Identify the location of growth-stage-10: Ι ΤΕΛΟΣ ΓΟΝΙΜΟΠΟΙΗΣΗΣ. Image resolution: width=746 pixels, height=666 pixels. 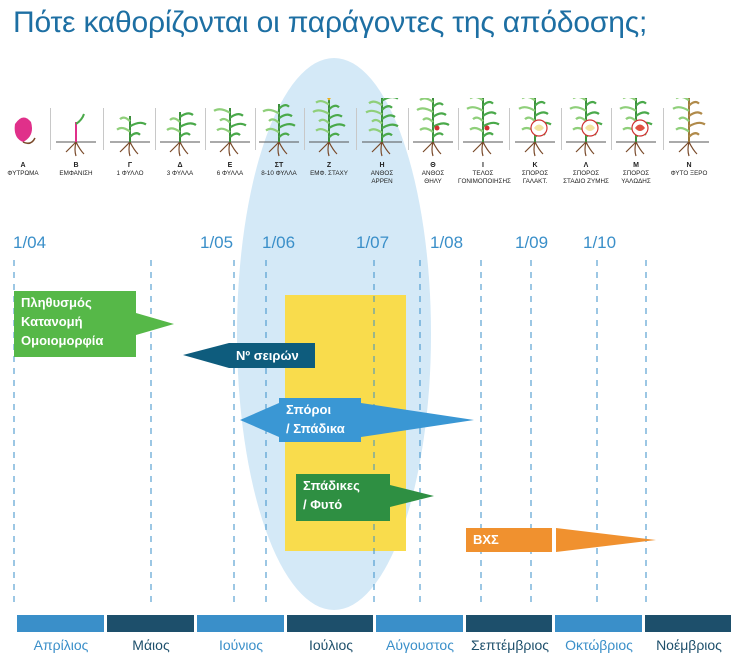
(484, 142).